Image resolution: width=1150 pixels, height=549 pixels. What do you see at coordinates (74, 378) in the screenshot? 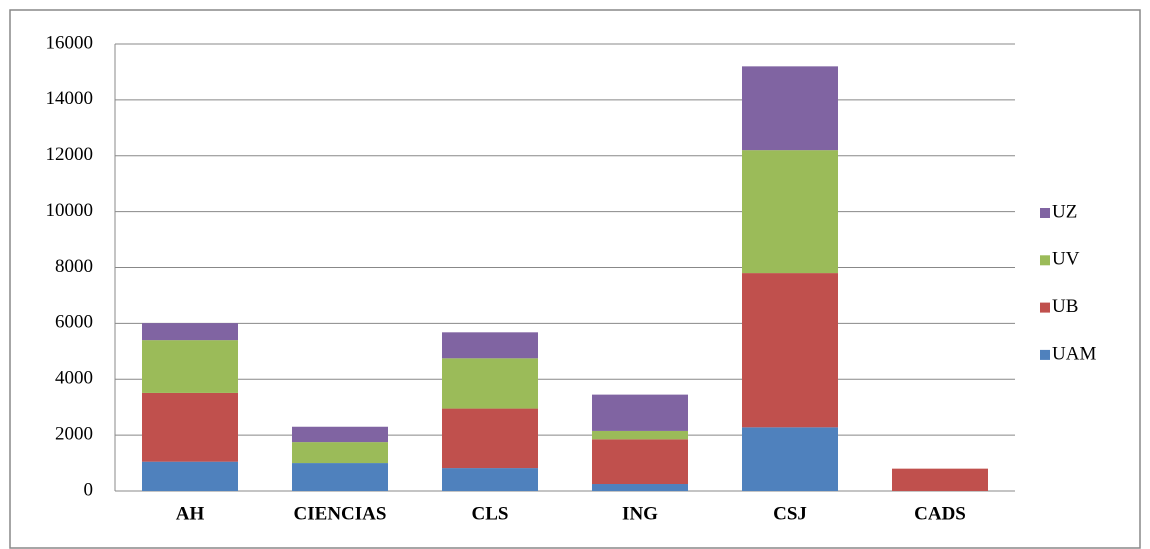
I see `y-tick-label: 4000` at bounding box center [74, 378].